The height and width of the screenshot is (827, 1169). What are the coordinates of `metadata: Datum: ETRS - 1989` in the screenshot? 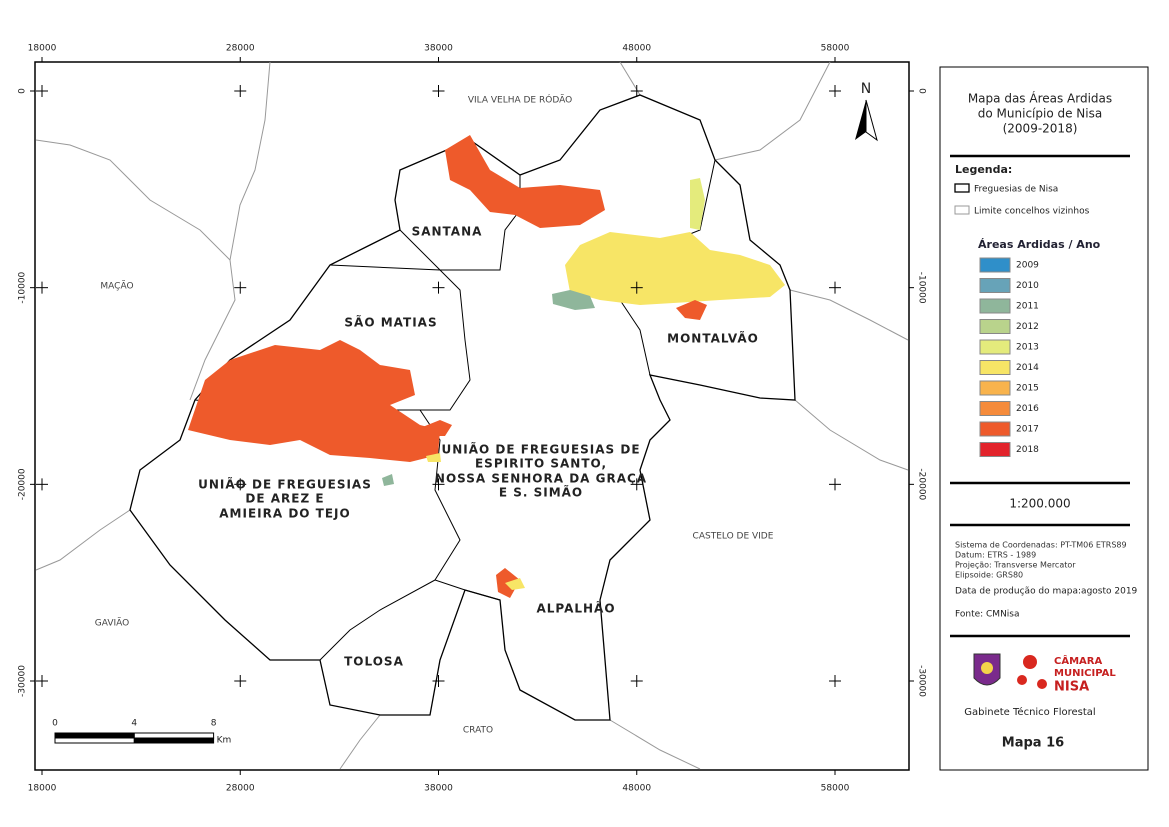 It's located at (995, 555).